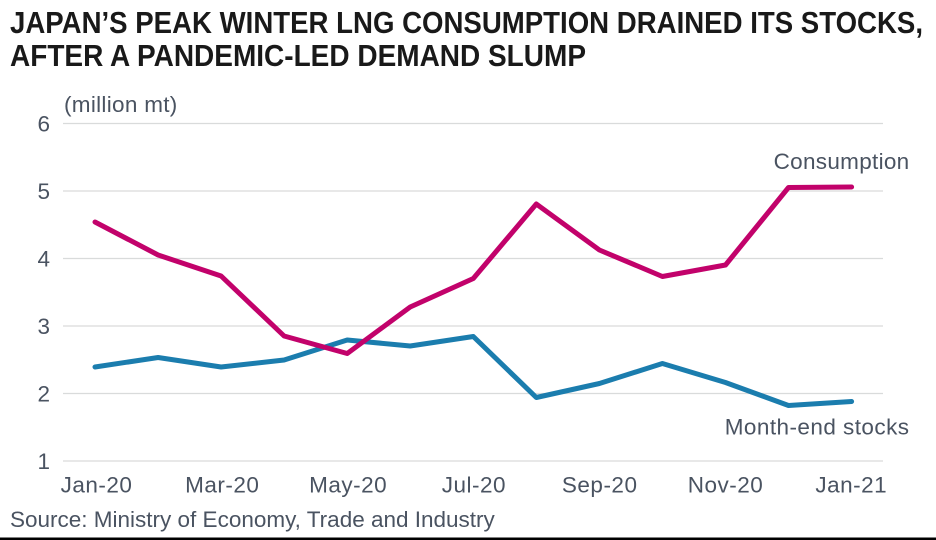  I want to click on svg-text: Jul-20, so click(474, 485).